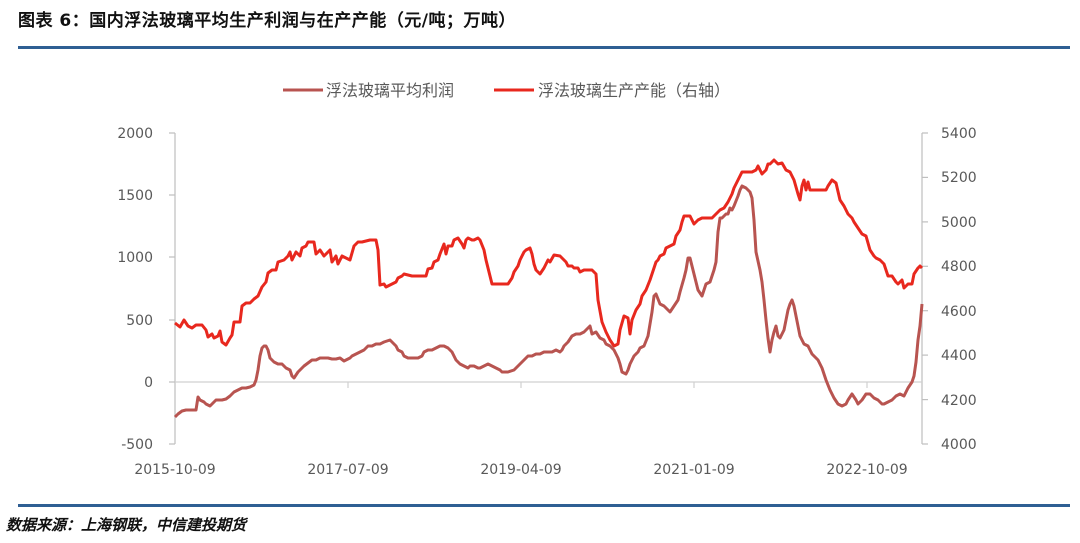 The image size is (1080, 543). Describe the element at coordinates (146, 289) in the screenshot. I see `left-y-axis: 2000 1500 1000 500 0 -500` at that location.